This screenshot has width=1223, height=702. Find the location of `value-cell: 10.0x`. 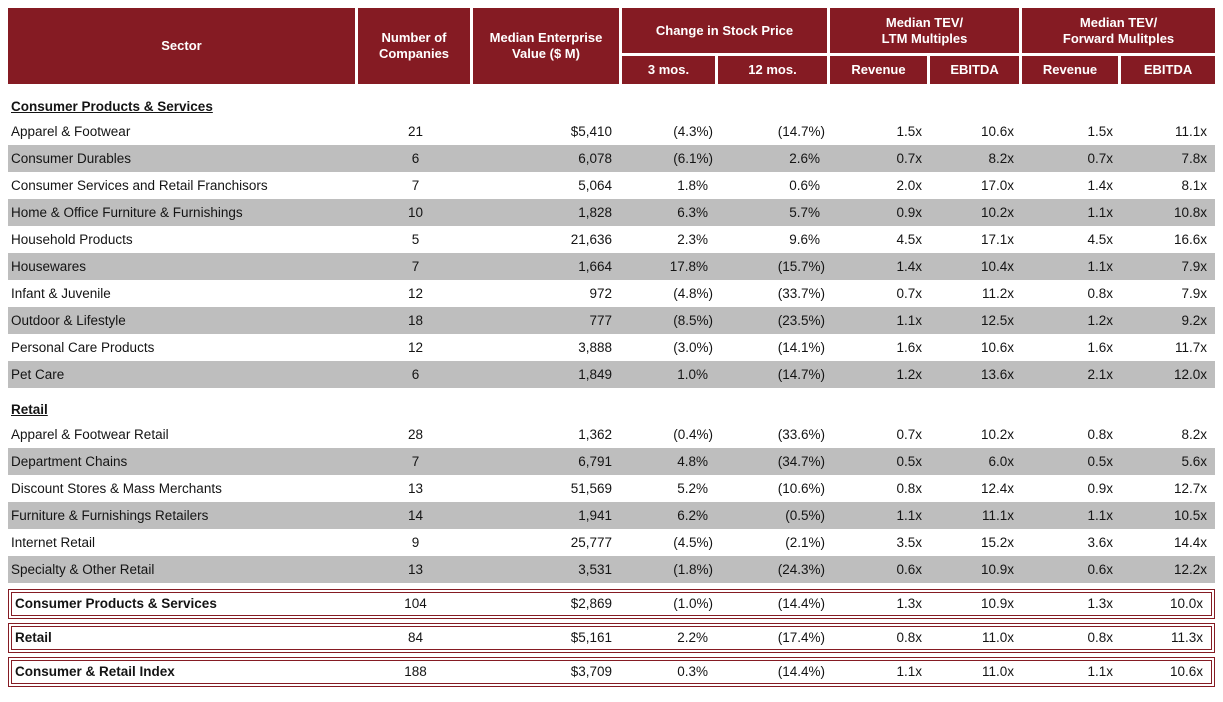

value-cell: 10.0x is located at coordinates (1168, 604).